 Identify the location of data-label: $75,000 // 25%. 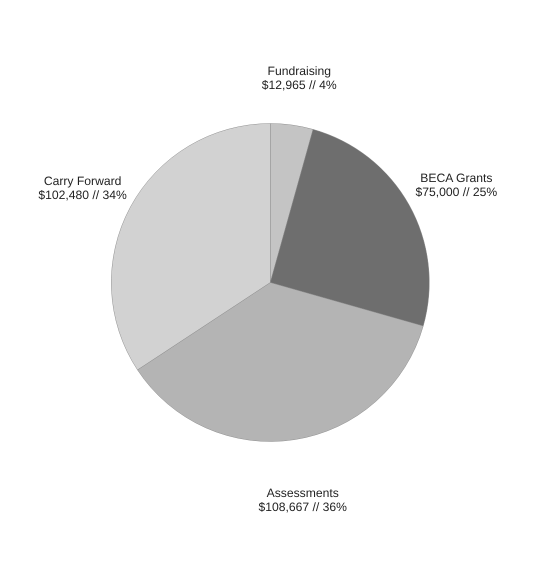
(457, 192).